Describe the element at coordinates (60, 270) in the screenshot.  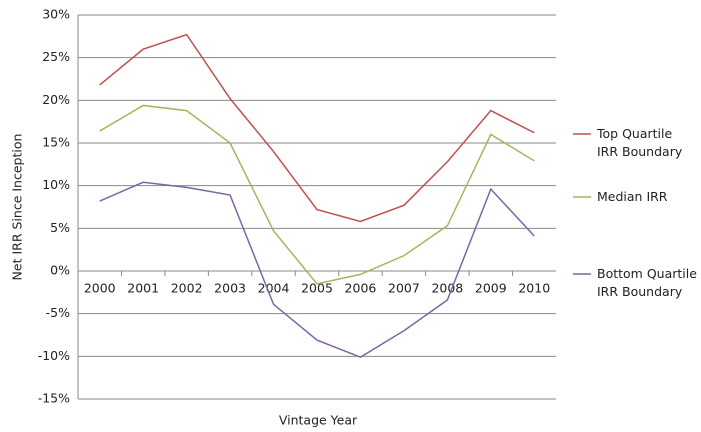
I see `y-tick-label: 0%` at that location.